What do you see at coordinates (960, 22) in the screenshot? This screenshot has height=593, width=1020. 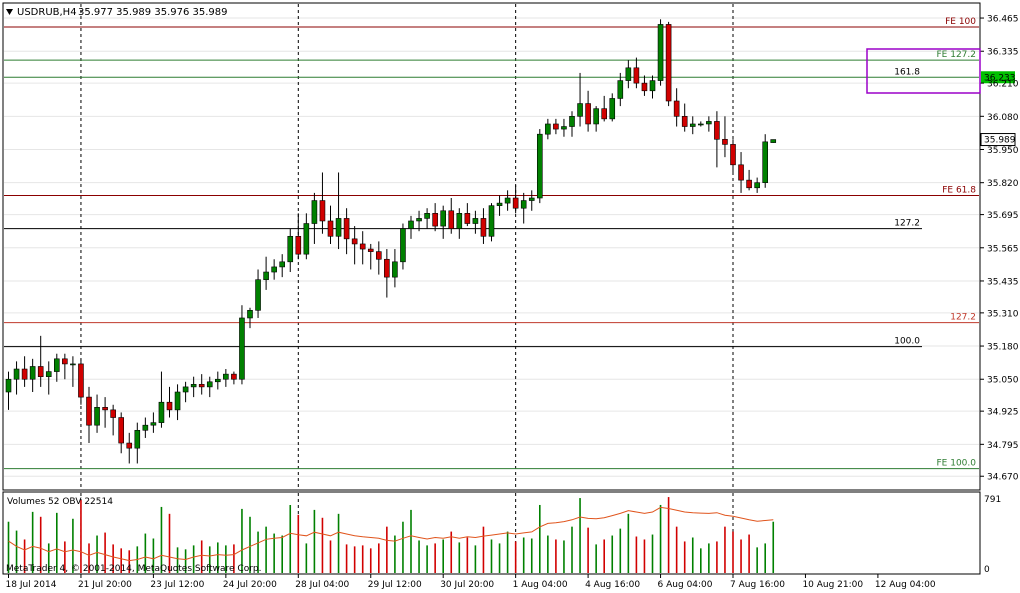 I see `level-label: FE 100` at bounding box center [960, 22].